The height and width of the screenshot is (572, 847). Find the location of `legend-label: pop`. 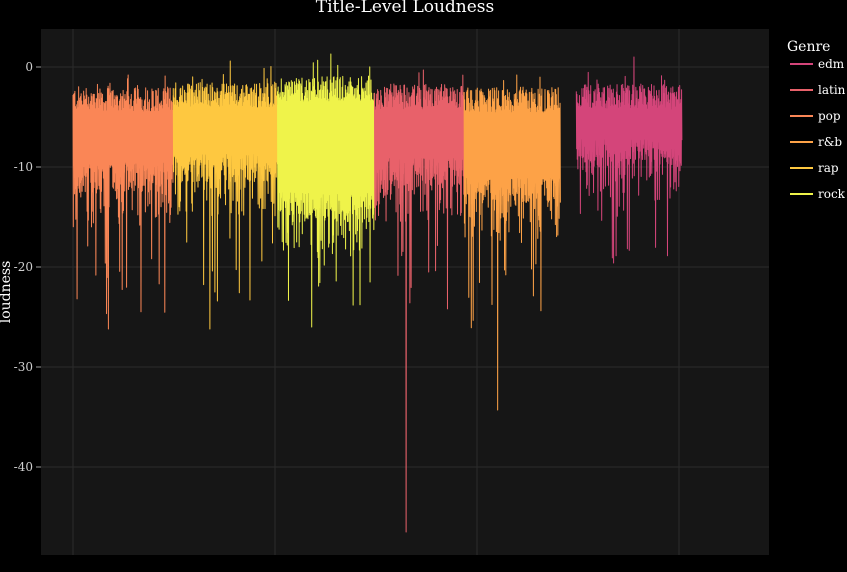

legend-label: pop is located at coordinates (829, 116).